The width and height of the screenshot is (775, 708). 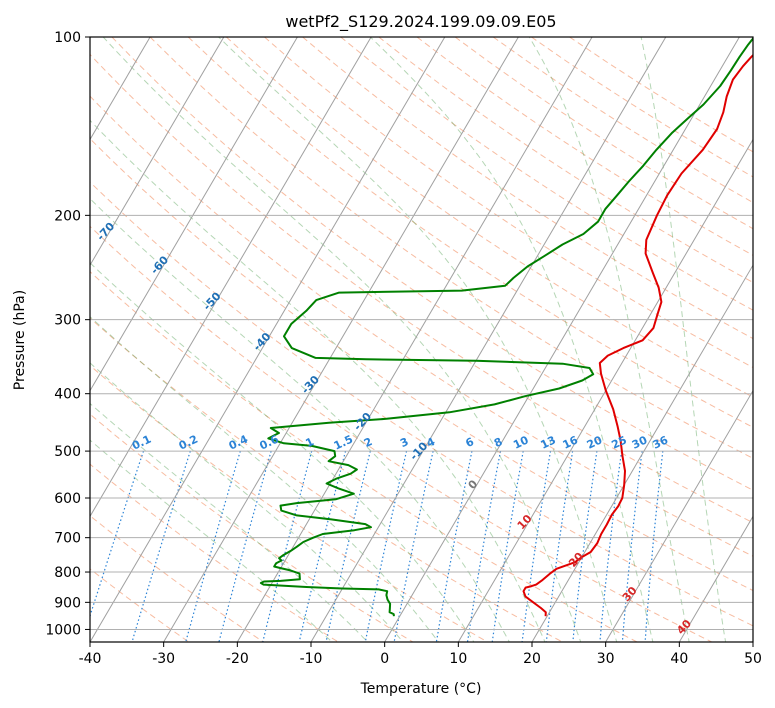 What do you see at coordinates (188, 443) in the screenshot?
I see `mixing-ratio-label: 0.2` at bounding box center [188, 443].